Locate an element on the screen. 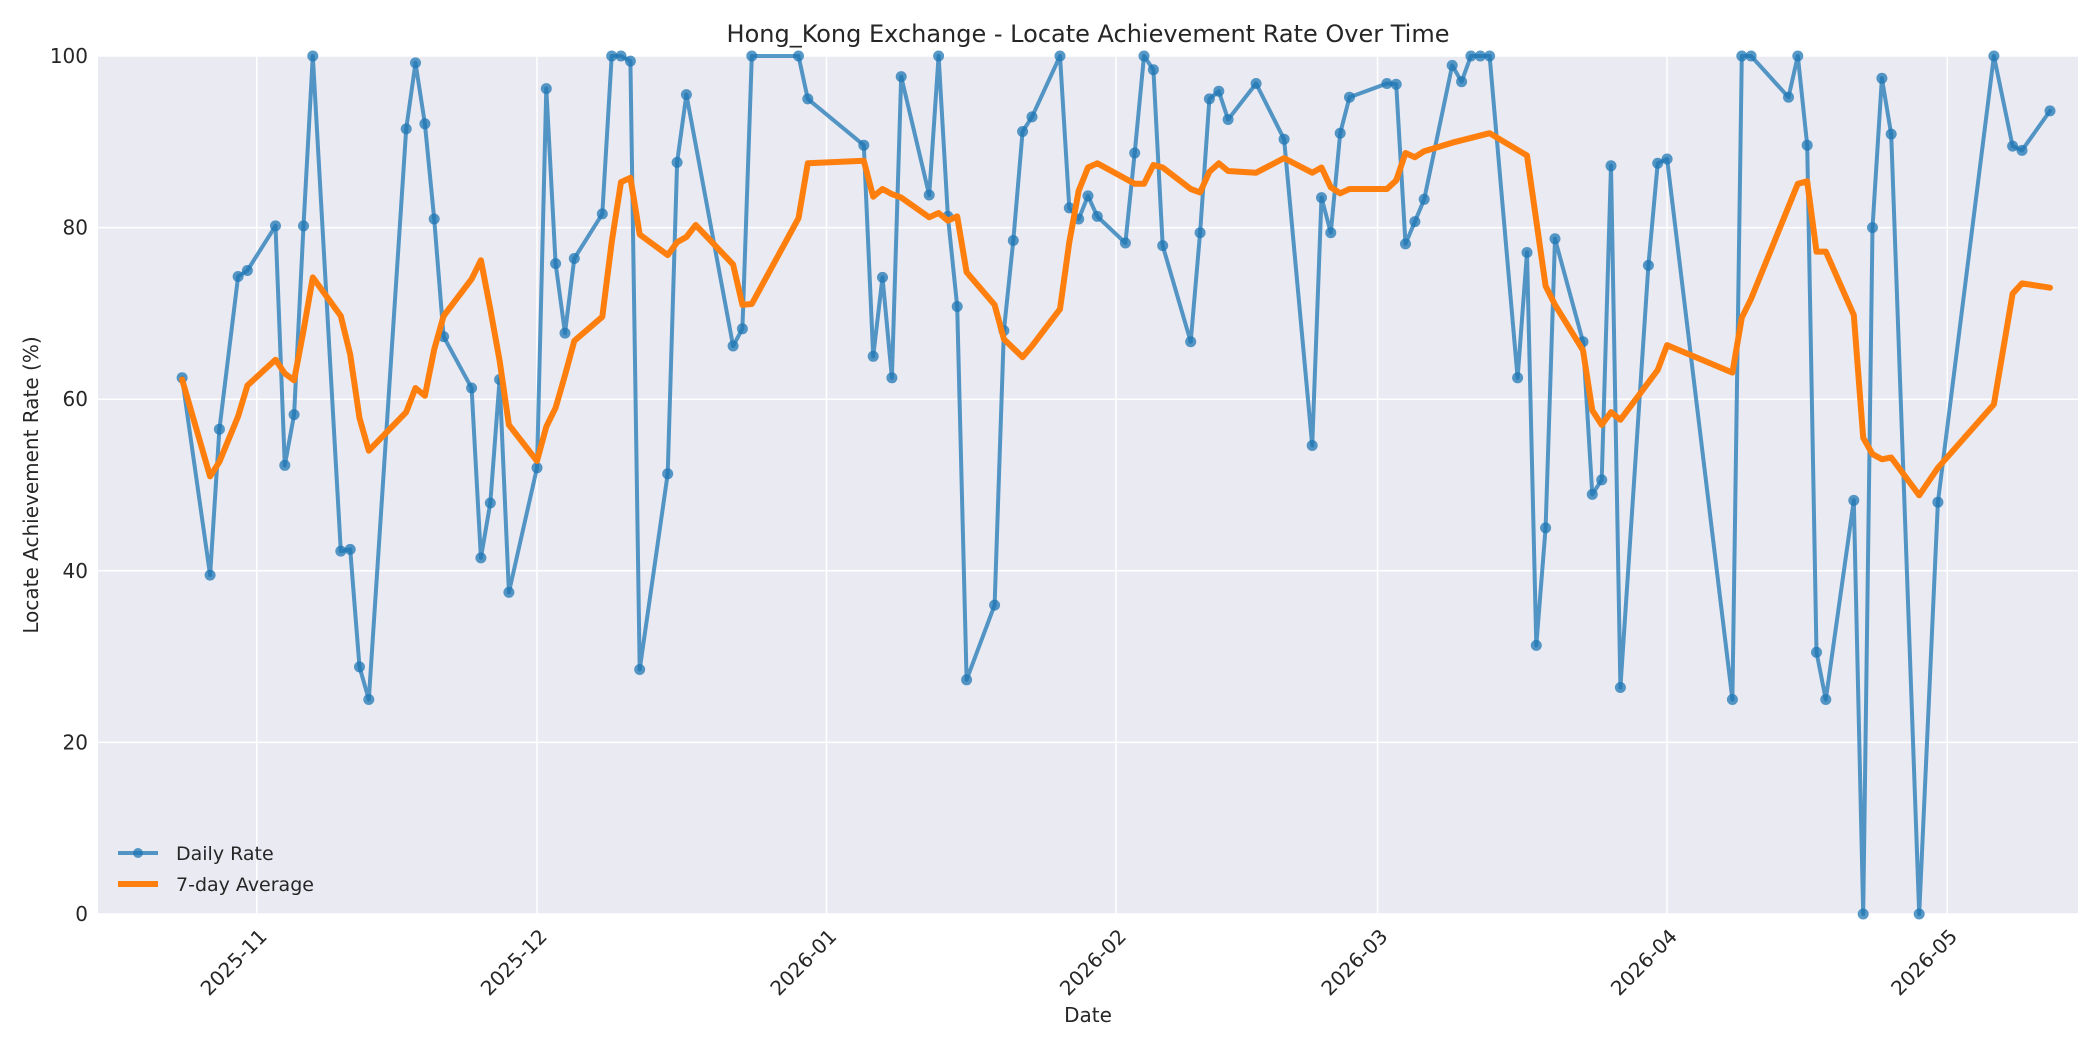 This screenshot has width=2100, height=1054. x-tick-label: 2025-12 is located at coordinates (514, 962).